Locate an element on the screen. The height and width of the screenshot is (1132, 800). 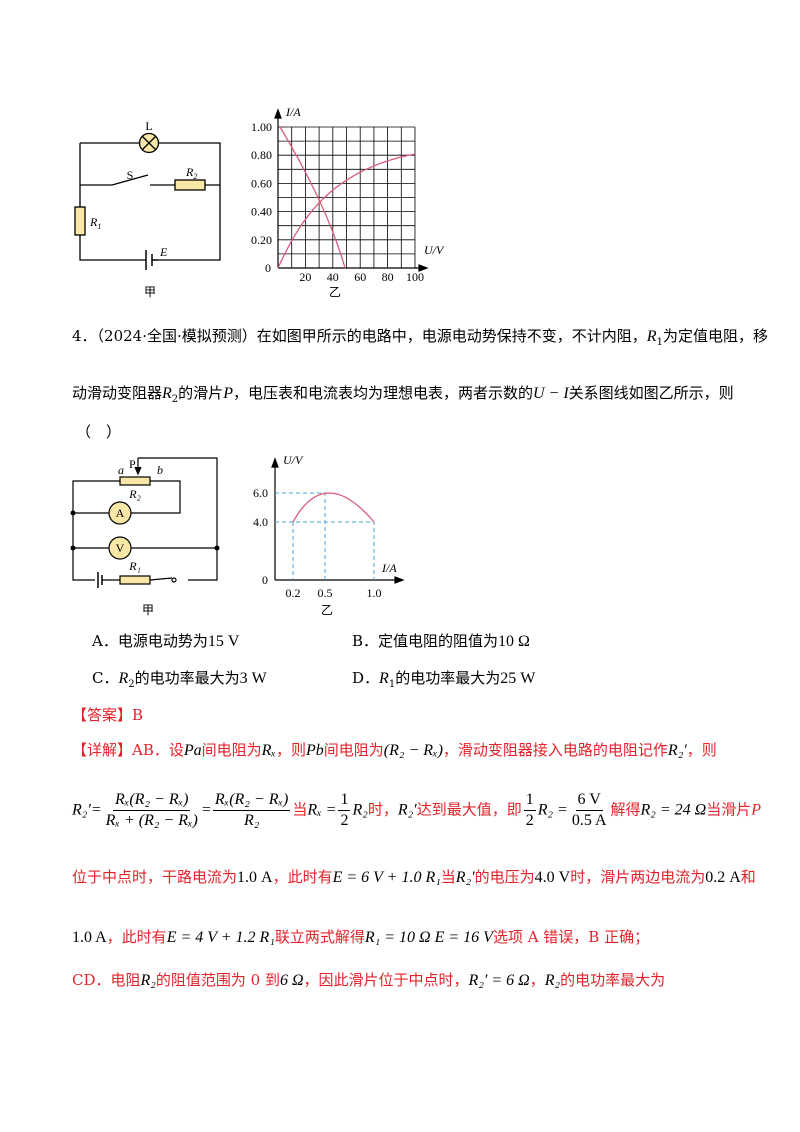
fraction: Rₓ(R₂ − Rₓ) Rₓ + (R₂ − Rₓ) is located at coordinates (152, 810).